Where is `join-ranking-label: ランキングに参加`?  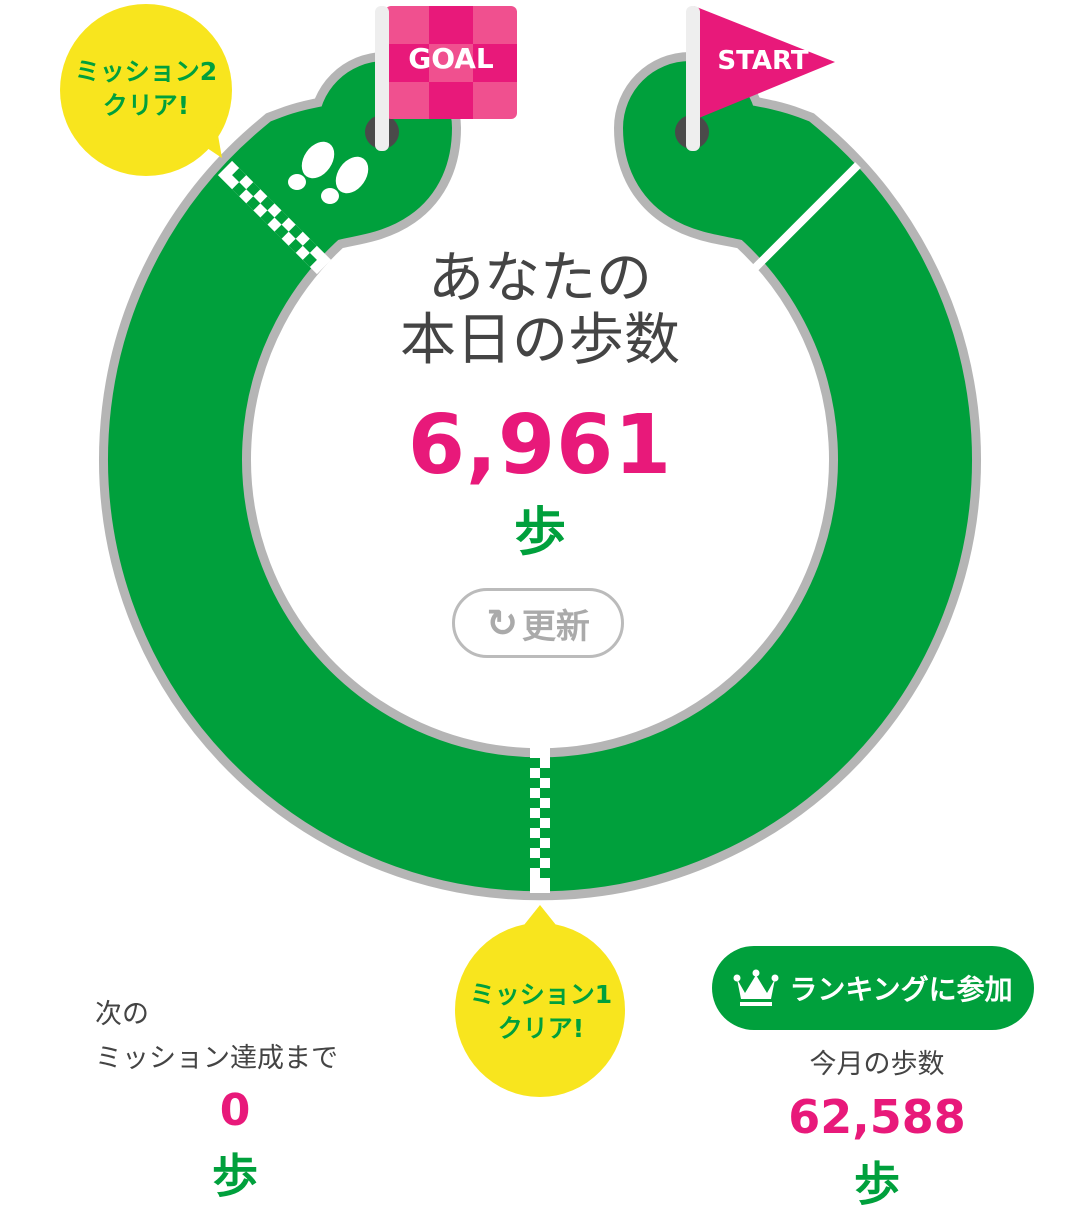 join-ranking-label: ランキングに参加 is located at coordinates (901, 989).